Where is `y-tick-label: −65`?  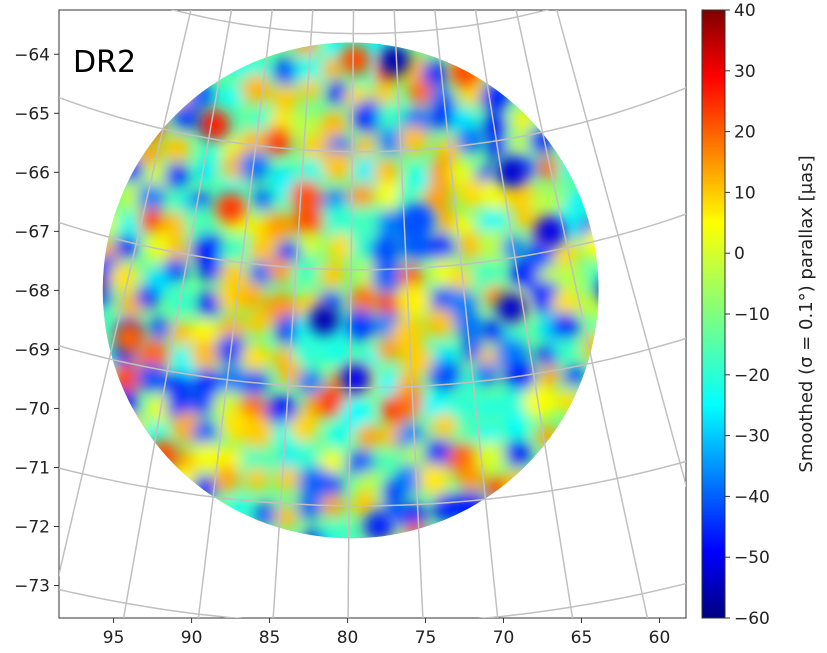 y-tick-label: −65 is located at coordinates (32, 114).